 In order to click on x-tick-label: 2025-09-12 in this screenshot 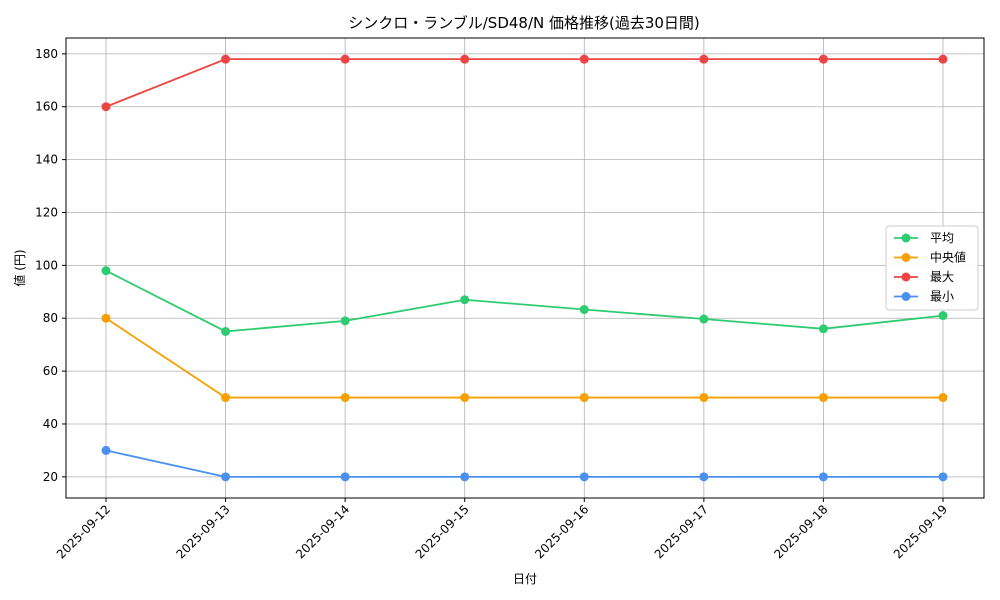, I will do `click(83, 531)`.